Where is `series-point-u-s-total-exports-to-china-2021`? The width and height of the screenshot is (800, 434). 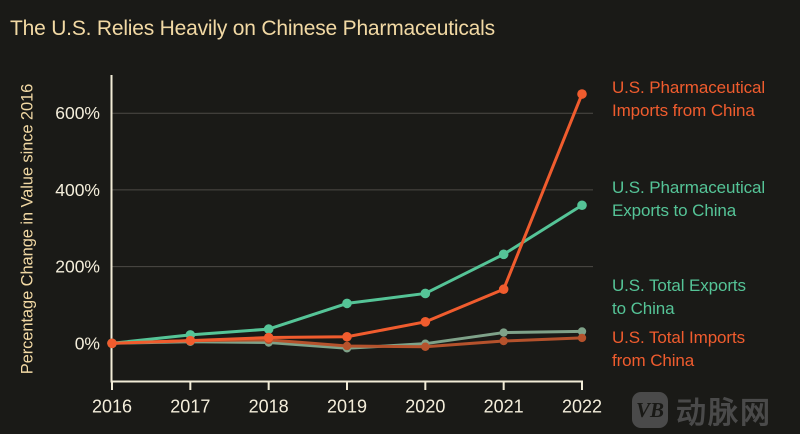 series-point-u-s-total-exports-to-china-2021 is located at coordinates (503, 332).